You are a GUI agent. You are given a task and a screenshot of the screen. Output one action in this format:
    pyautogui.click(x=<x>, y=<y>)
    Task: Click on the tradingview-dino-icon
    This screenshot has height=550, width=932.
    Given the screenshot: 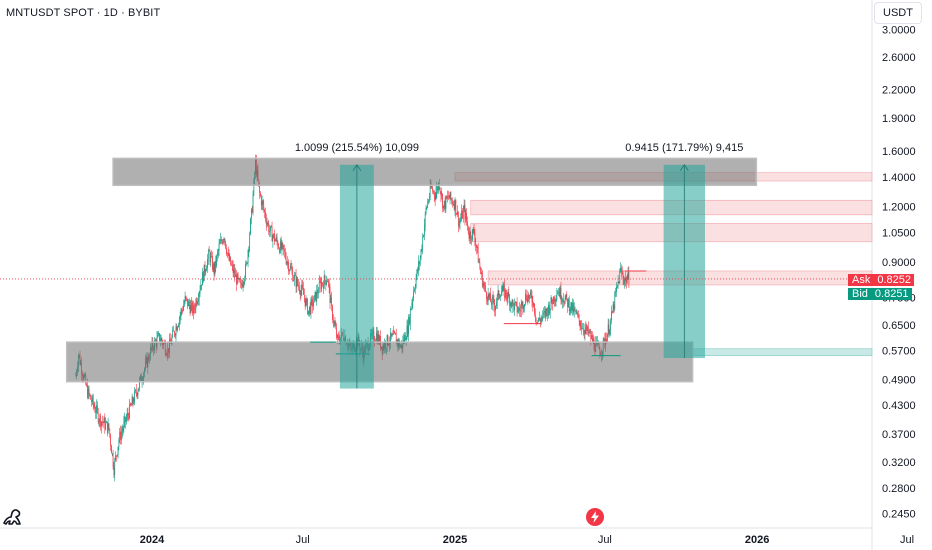 What is the action you would take?
    pyautogui.click(x=13, y=516)
    